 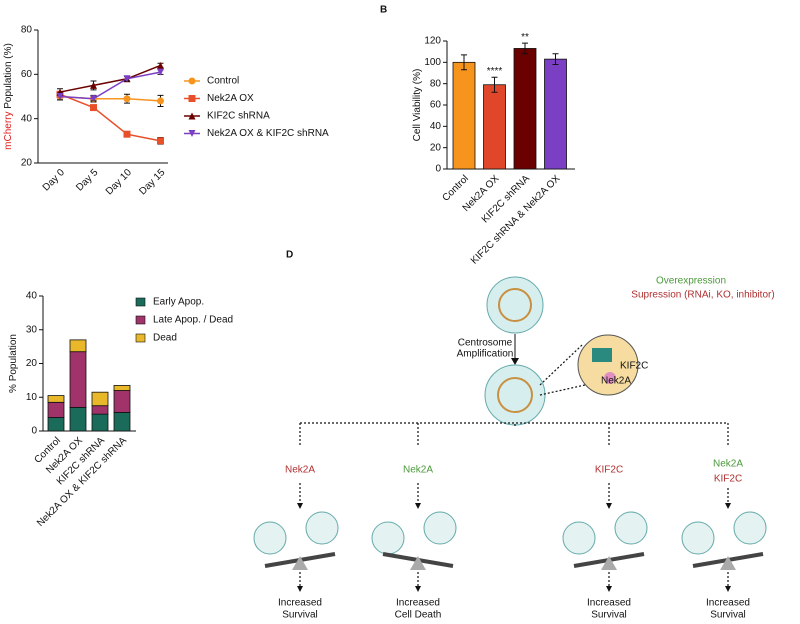 What do you see at coordinates (289, 255) in the screenshot?
I see `panel-label: D` at bounding box center [289, 255].